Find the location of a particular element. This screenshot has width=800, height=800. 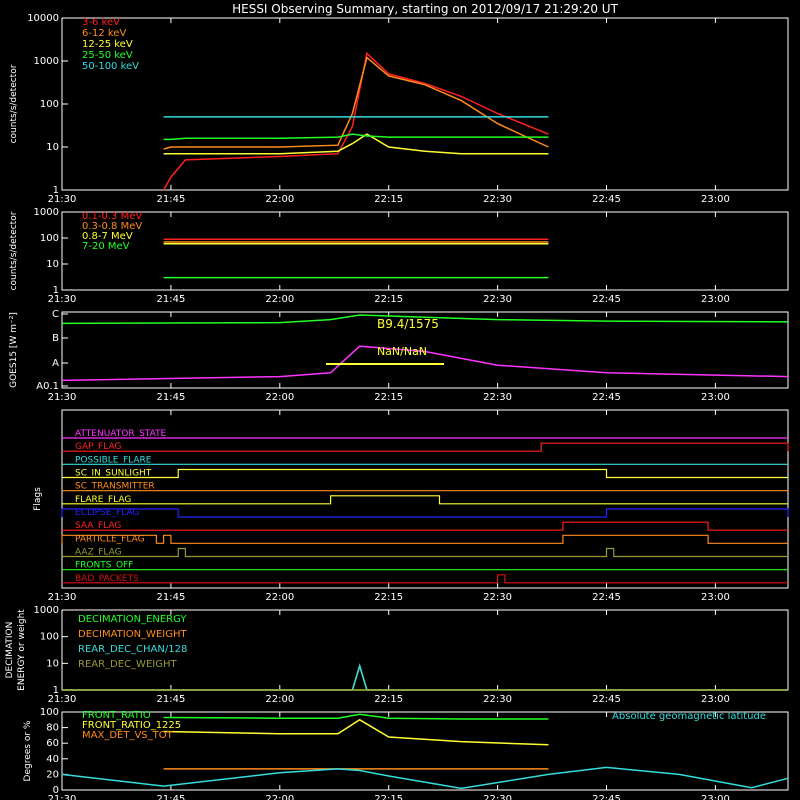

hxr-legend-entry: 12-25 keV is located at coordinates (107, 44).